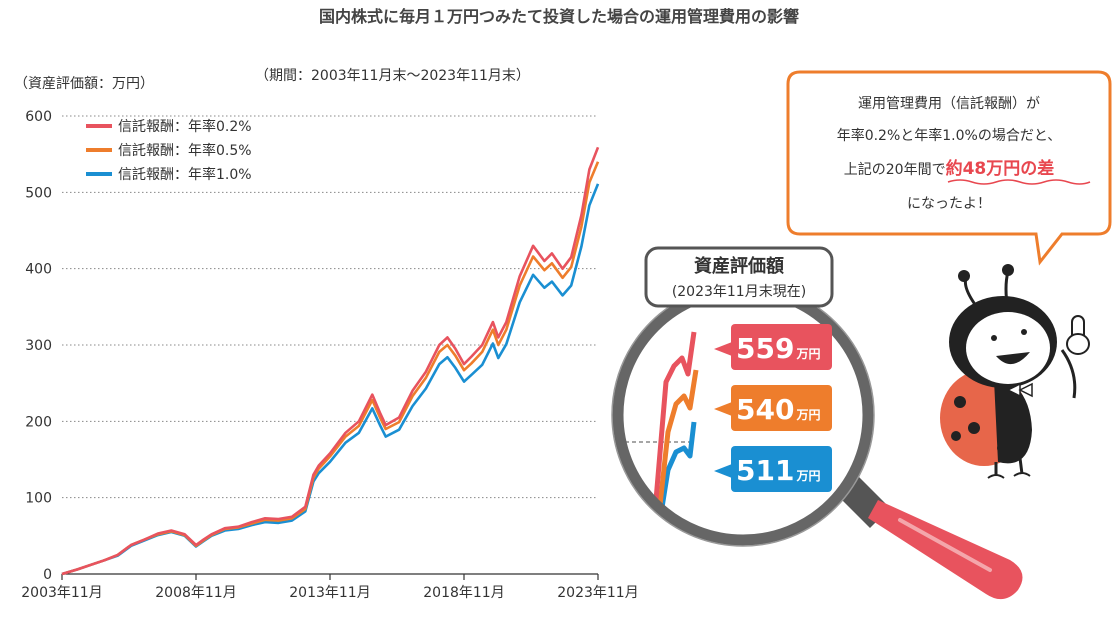 Image resolution: width=1119 pixels, height=618 pixels. I want to click on badge-value-0.2: 559, so click(765, 348).